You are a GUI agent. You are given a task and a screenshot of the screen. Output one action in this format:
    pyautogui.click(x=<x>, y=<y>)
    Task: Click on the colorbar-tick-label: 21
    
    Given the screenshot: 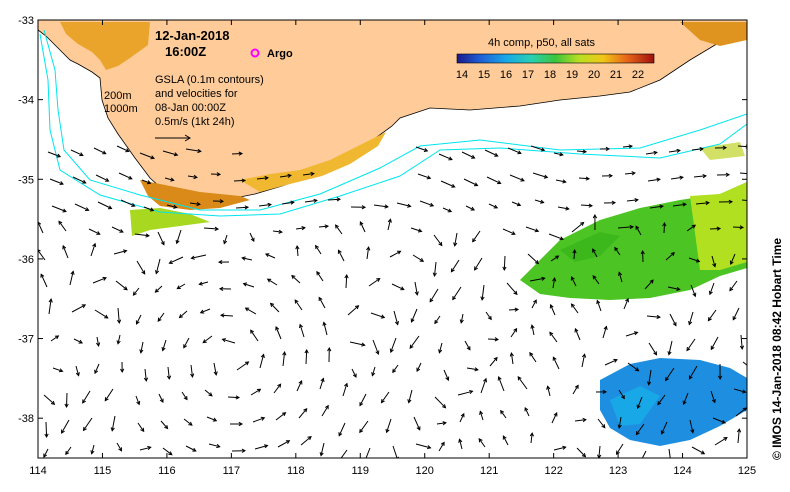 What is the action you would take?
    pyautogui.click(x=616, y=75)
    